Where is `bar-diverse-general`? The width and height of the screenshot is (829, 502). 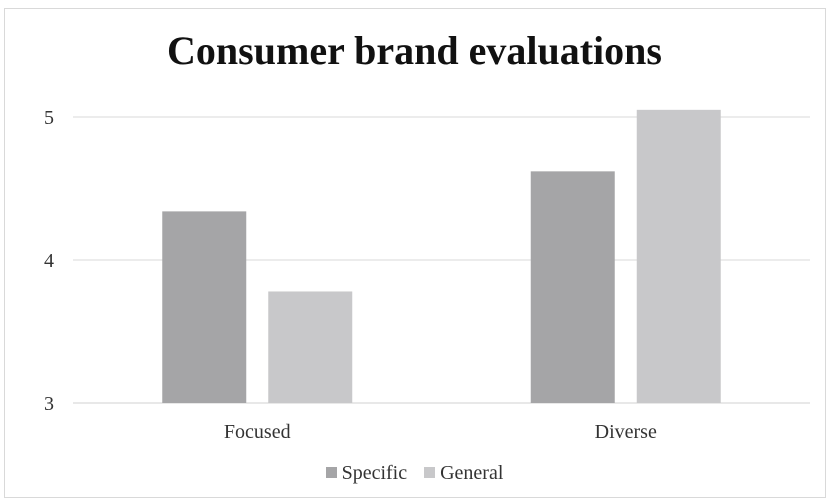
bar-diverse-general is located at coordinates (678, 256).